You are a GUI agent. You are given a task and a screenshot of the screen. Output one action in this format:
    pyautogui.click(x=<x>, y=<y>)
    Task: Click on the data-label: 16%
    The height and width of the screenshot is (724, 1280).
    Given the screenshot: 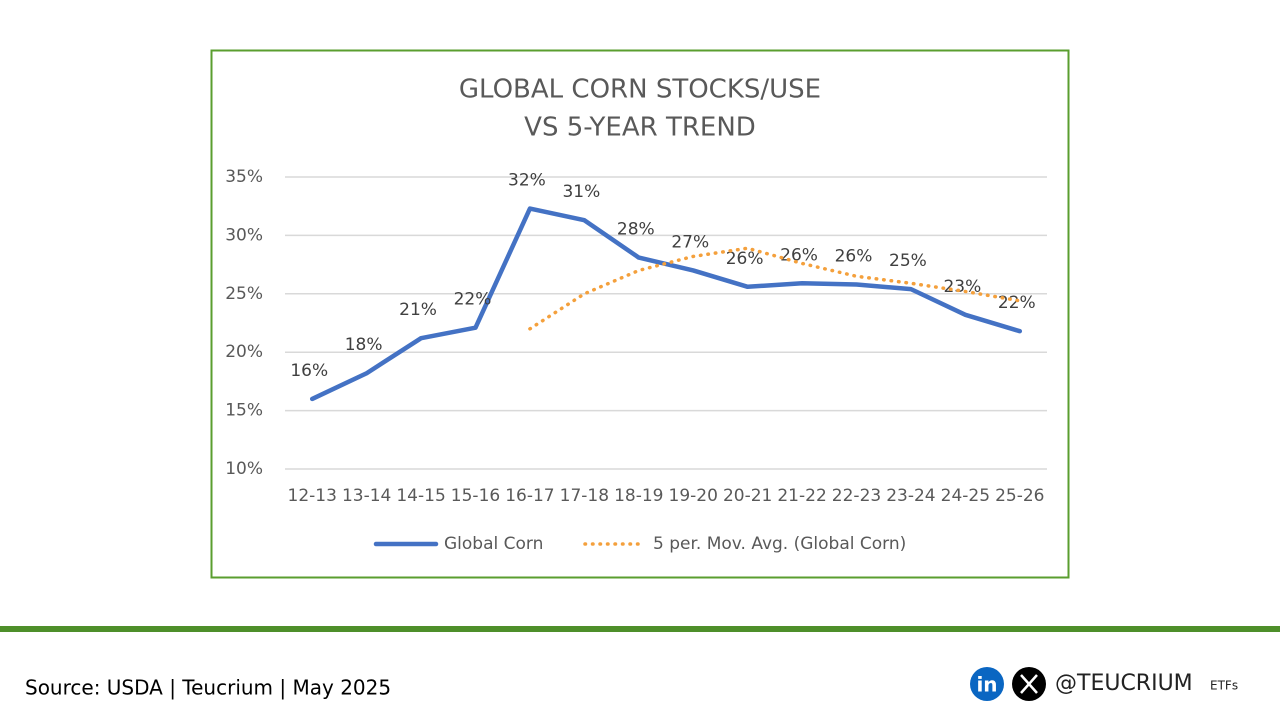 What is the action you would take?
    pyautogui.click(x=309, y=371)
    